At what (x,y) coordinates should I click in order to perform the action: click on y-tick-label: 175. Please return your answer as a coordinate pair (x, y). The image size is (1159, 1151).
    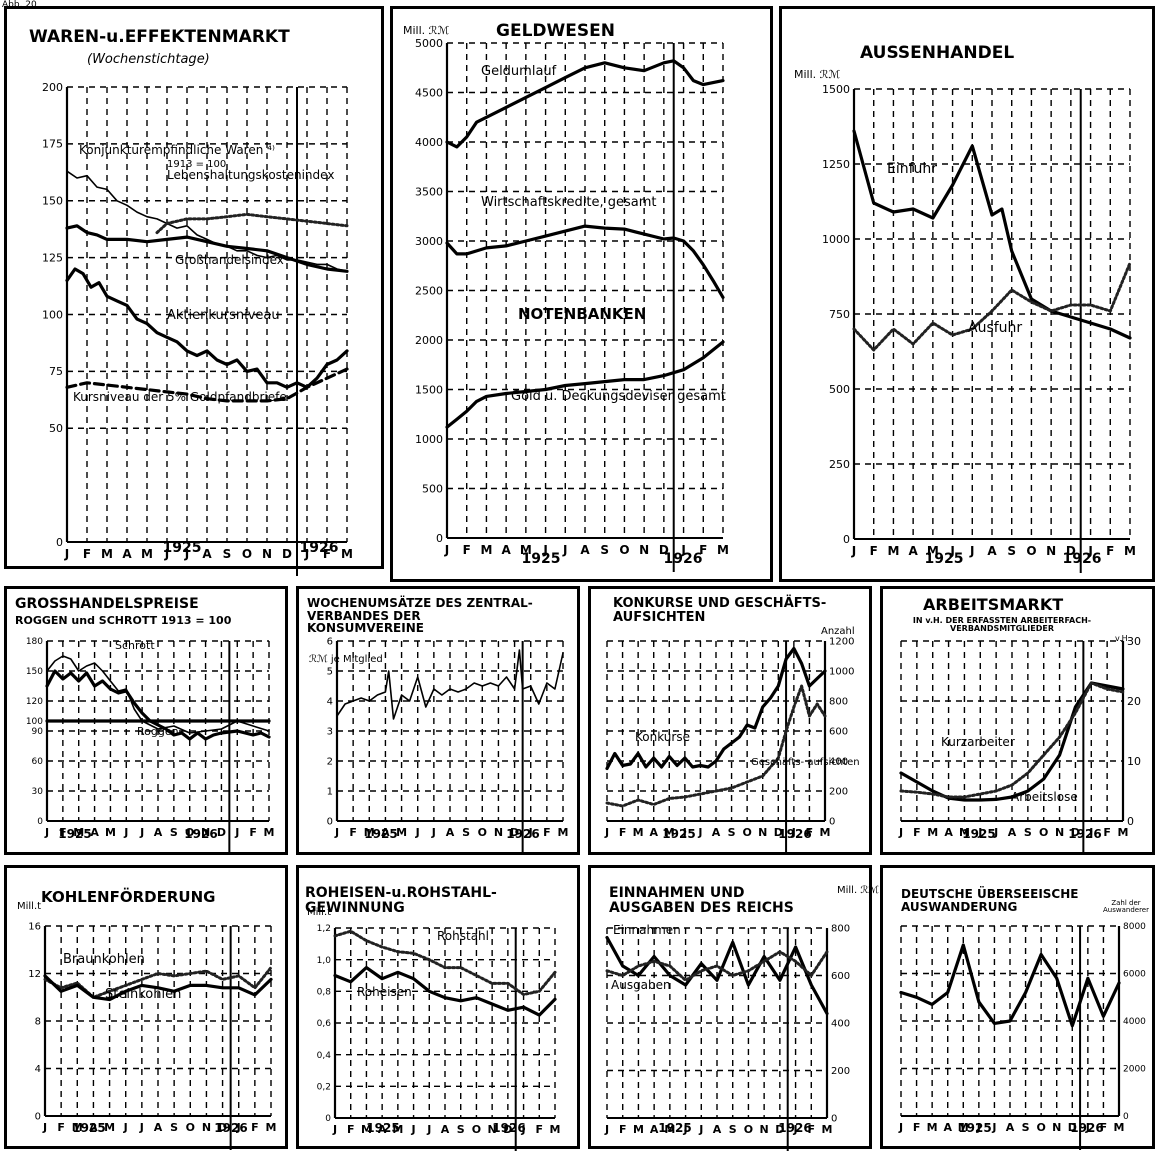
    Looking at the image, I should click on (52, 144).